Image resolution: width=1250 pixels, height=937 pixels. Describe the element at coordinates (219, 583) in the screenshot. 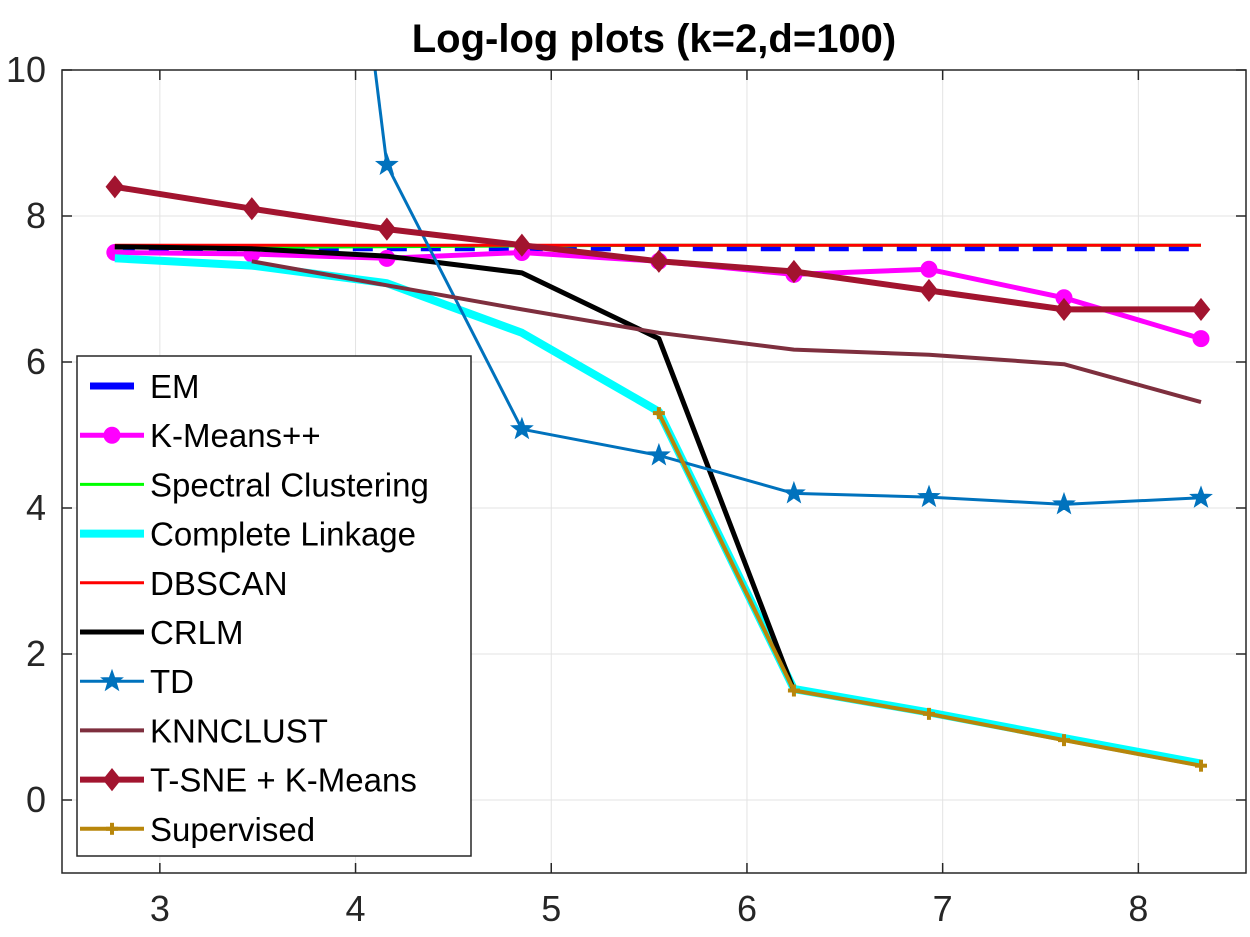

I see `legend-label: DBSCAN` at that location.